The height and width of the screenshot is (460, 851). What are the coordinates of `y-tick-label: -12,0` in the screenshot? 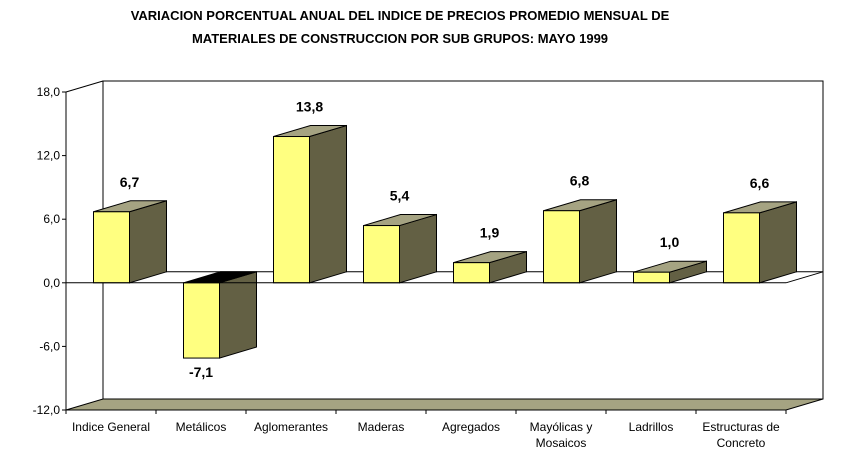 It's located at (47, 410).